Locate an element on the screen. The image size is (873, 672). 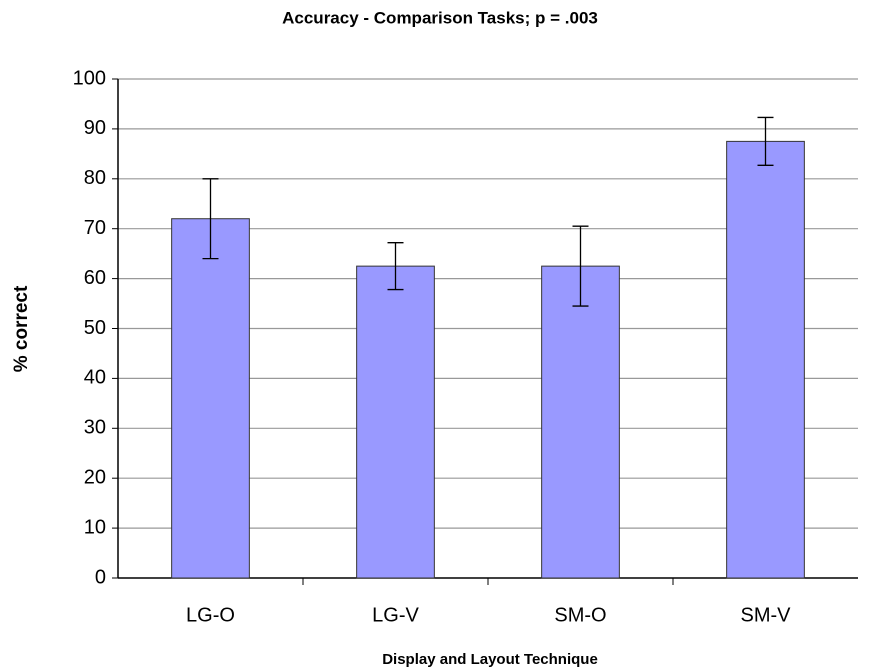
y-tick-label: 100 is located at coordinates (89, 78).